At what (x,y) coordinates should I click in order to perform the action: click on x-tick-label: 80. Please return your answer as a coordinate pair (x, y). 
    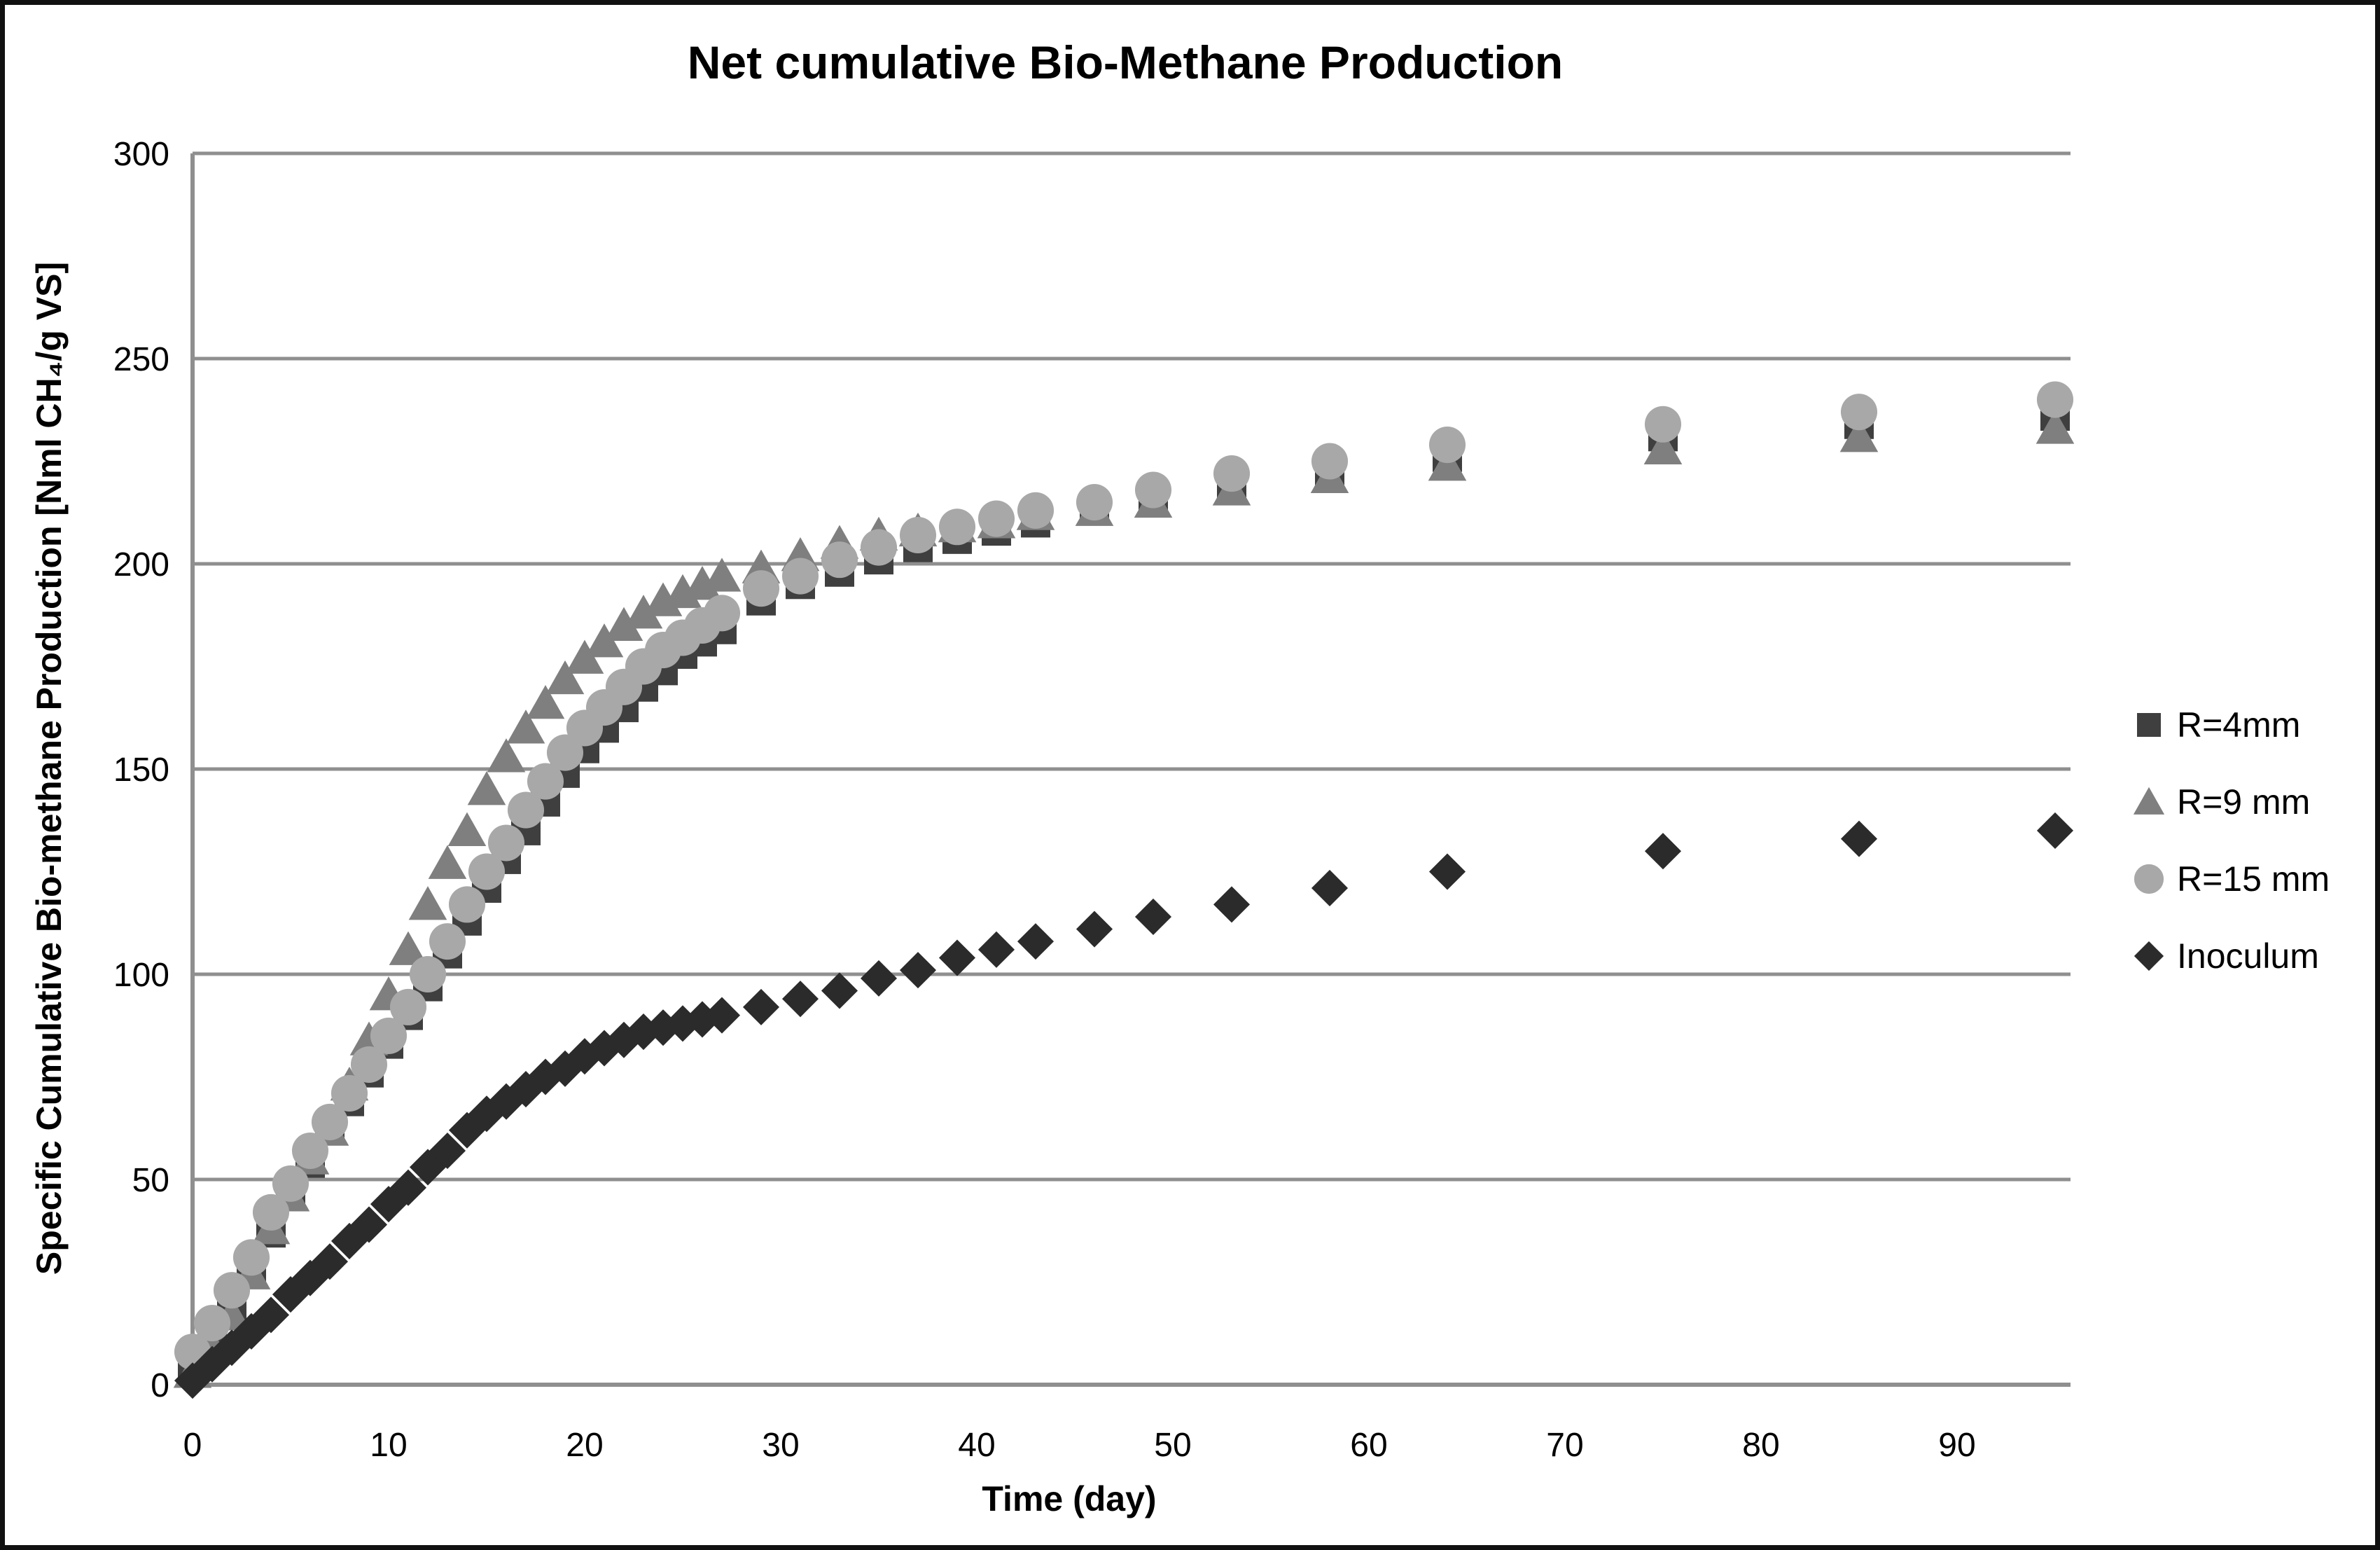
    Looking at the image, I should click on (1760, 1445).